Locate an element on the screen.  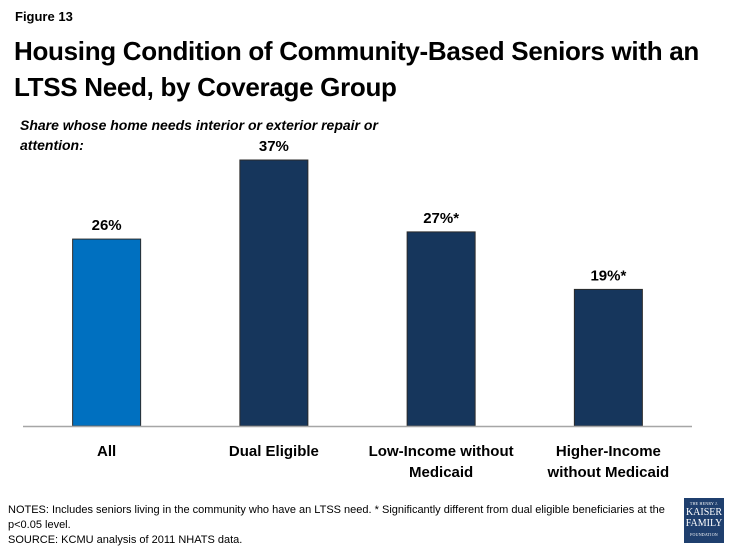
bar-low-income-without-medicaid is located at coordinates (441, 329).